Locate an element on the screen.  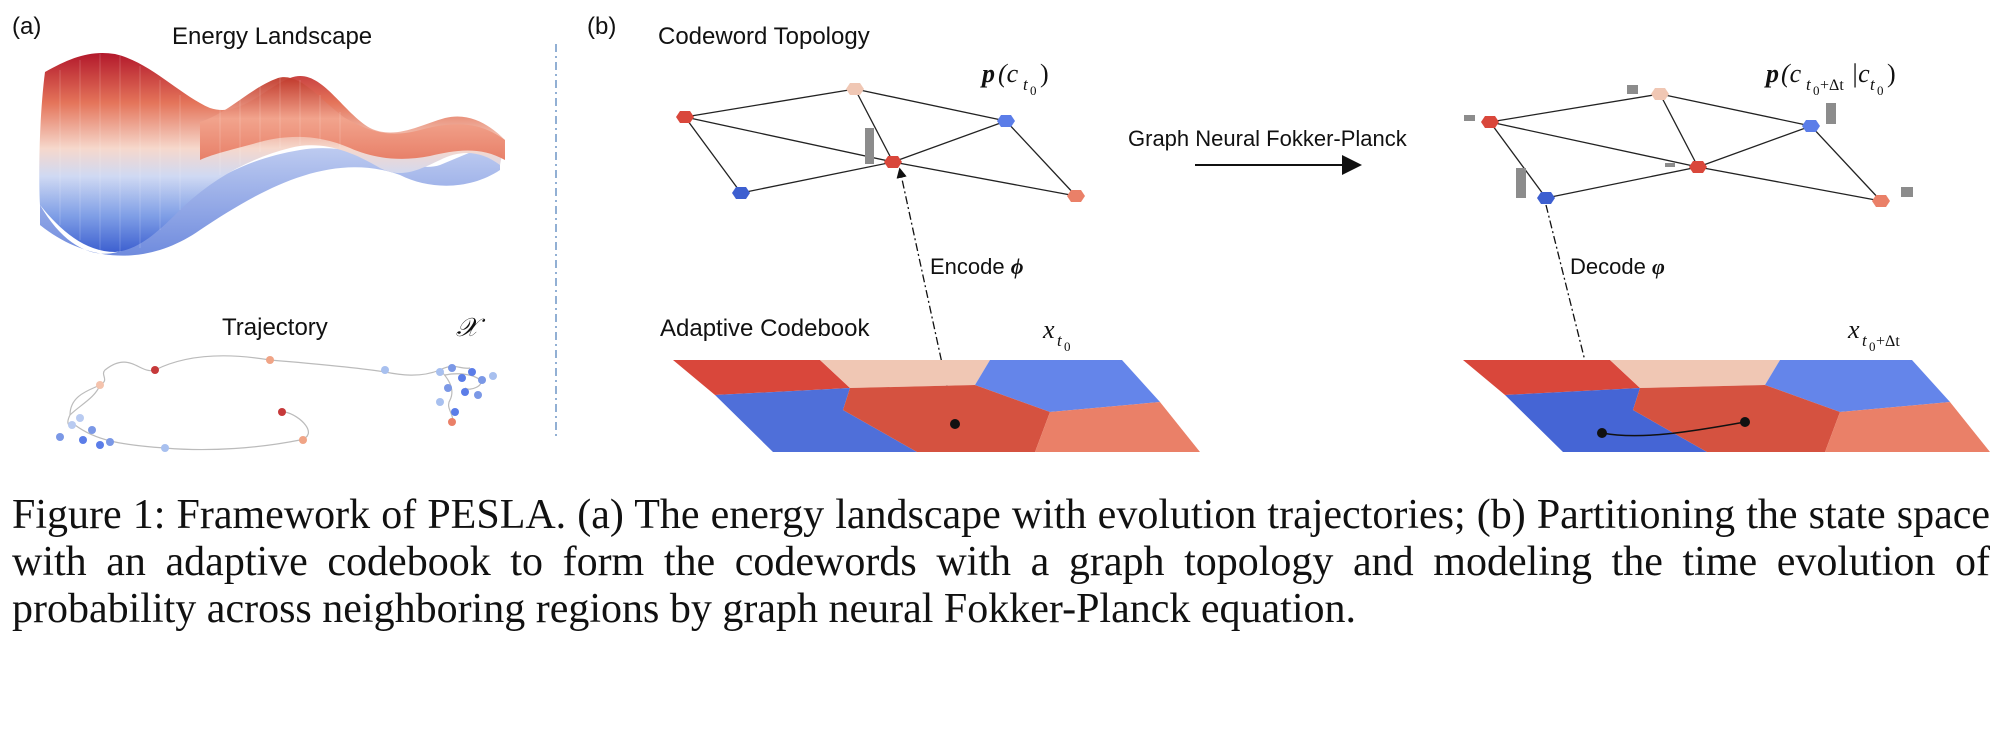
x-right-label: x is located at coordinates (1853, 329).